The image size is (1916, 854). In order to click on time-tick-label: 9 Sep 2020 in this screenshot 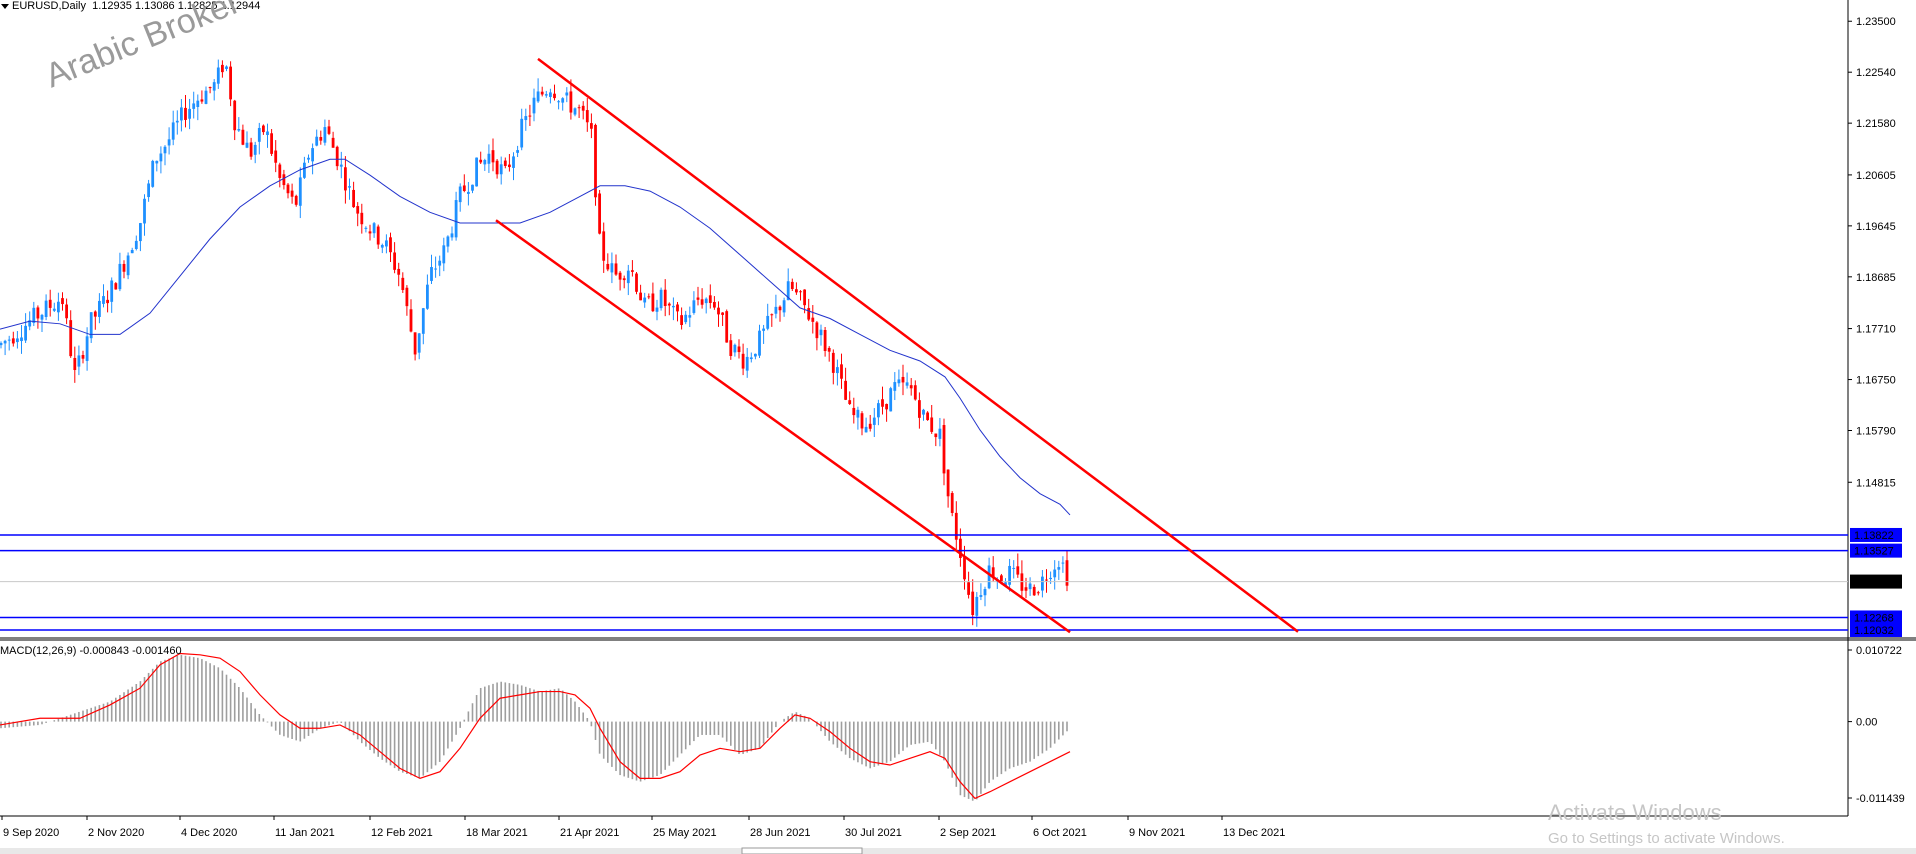, I will do `click(31, 833)`.